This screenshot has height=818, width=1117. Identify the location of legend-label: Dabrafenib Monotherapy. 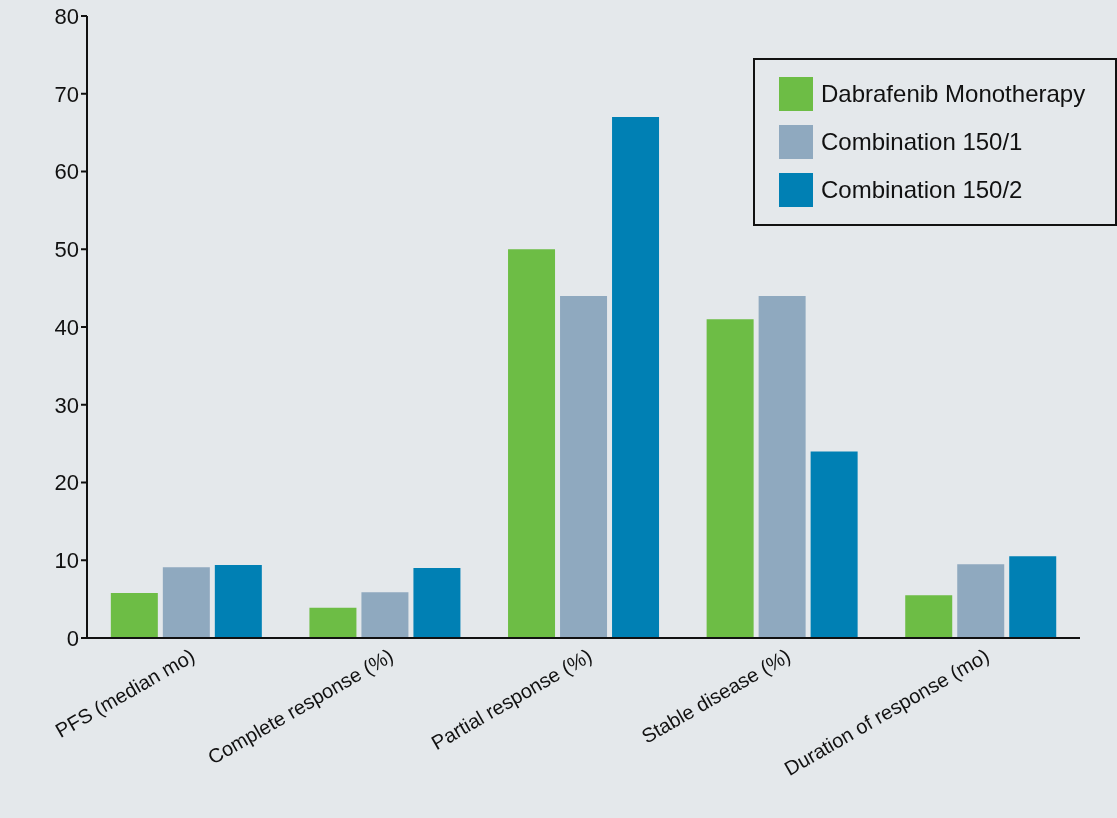
(953, 94).